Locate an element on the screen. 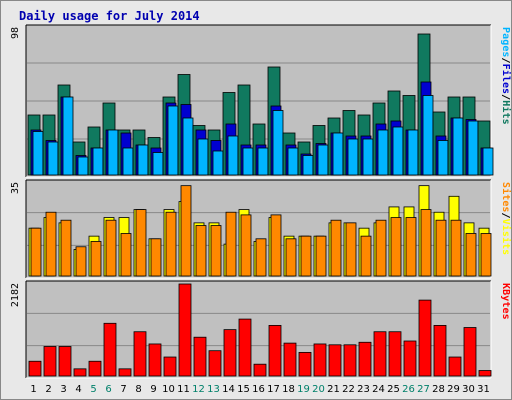 This screenshot has width=512, height=400. max-label-visits_sites: 35 is located at coordinates (15, 188).